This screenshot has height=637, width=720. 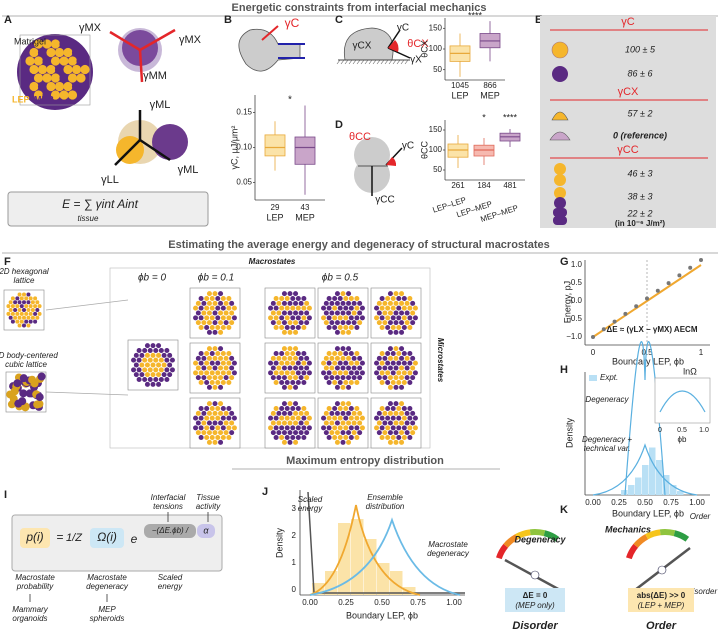 What do you see at coordinates (35, 577) in the screenshot?
I see `annotation: Macrostate` at bounding box center [35, 577].